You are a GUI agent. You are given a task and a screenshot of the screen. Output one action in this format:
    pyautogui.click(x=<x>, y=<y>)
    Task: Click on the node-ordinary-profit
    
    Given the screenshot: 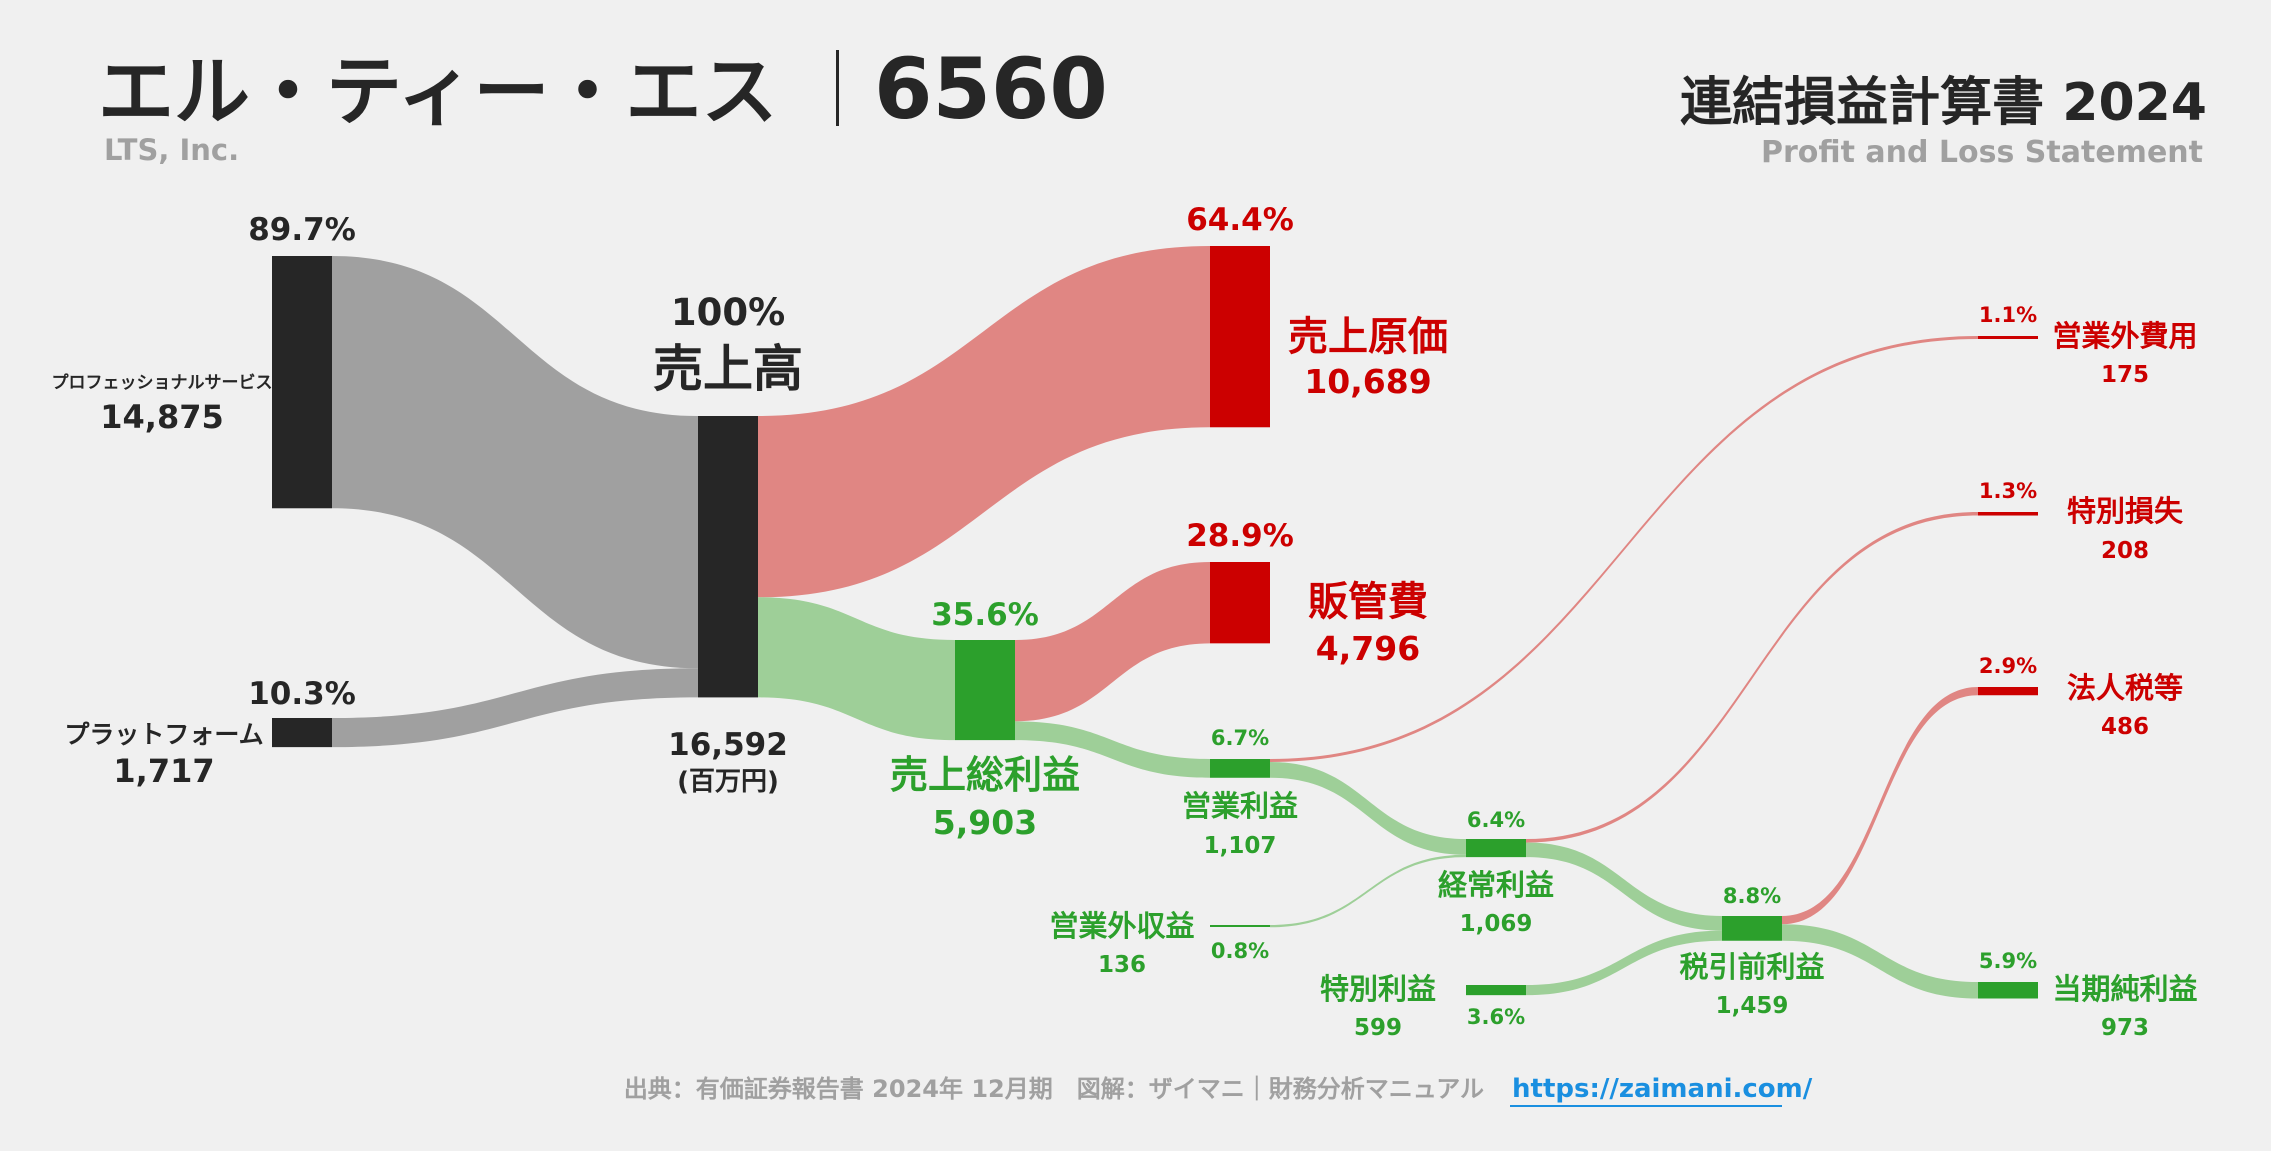 What is the action you would take?
    pyautogui.click(x=1496, y=848)
    